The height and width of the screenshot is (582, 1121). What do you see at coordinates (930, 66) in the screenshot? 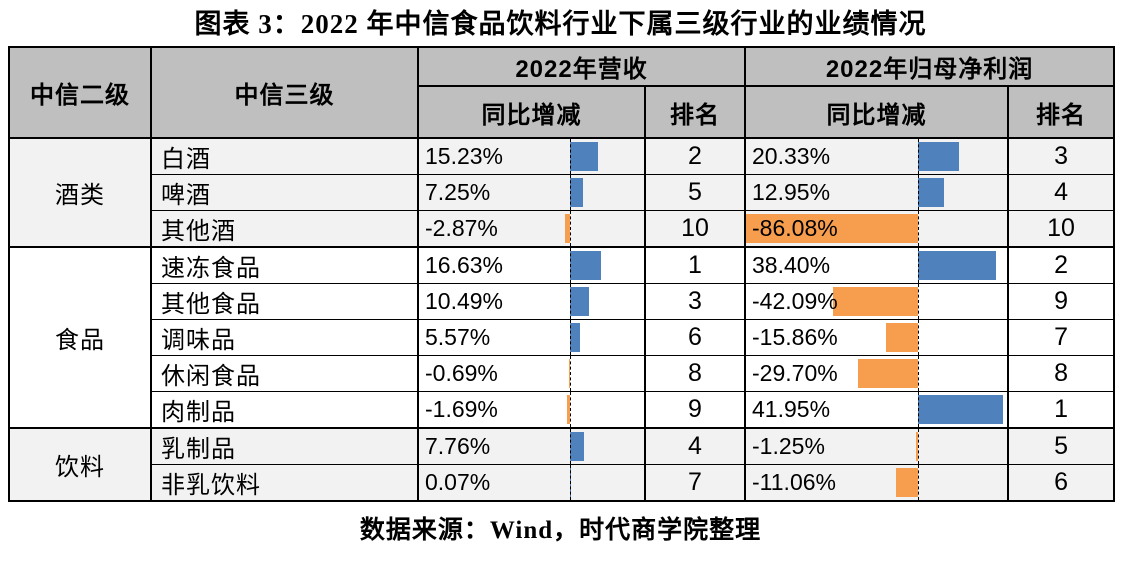
I see `header-profit-group: 2022年归母净利润` at bounding box center [930, 66].